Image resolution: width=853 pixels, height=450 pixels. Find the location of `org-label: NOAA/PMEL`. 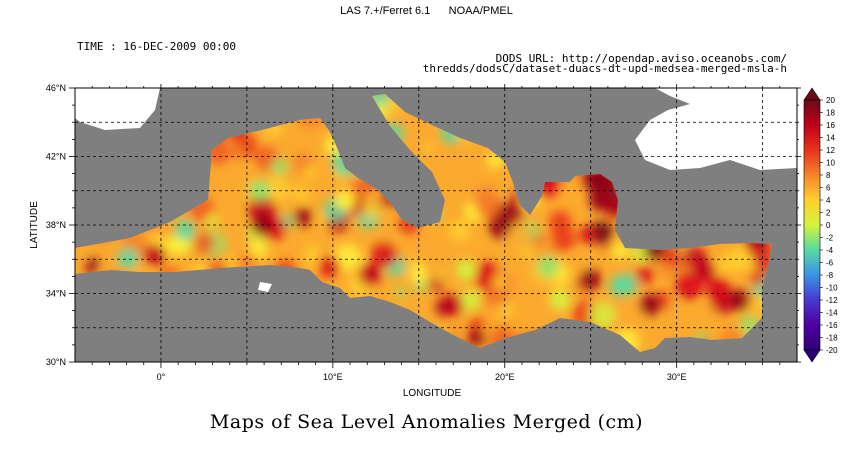

org-label: NOAA/PMEL is located at coordinates (480, 11).